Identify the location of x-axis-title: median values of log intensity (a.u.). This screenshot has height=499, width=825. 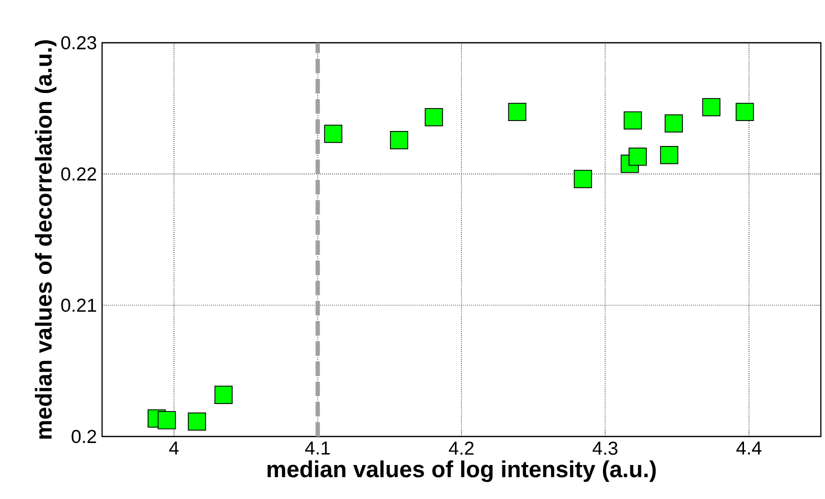
(462, 471).